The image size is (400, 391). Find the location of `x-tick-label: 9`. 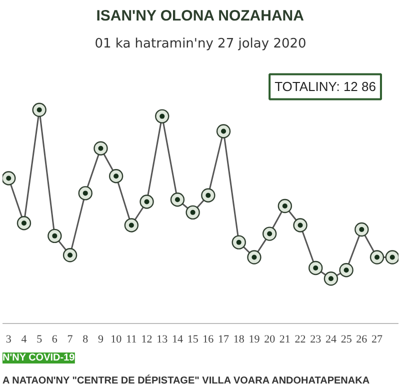

x-tick-label: 9 is located at coordinates (101, 340).